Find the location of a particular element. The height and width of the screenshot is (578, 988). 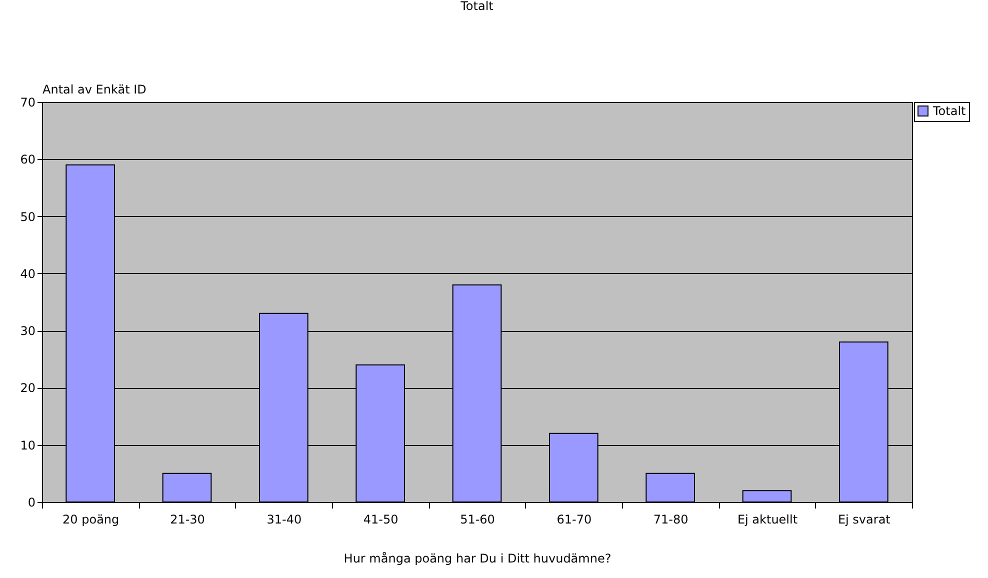

y-tick-label: 30 is located at coordinates (28, 331).